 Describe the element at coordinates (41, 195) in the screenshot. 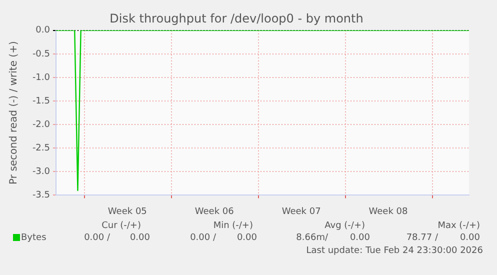

I see `y-tick-label: -3.5` at that location.